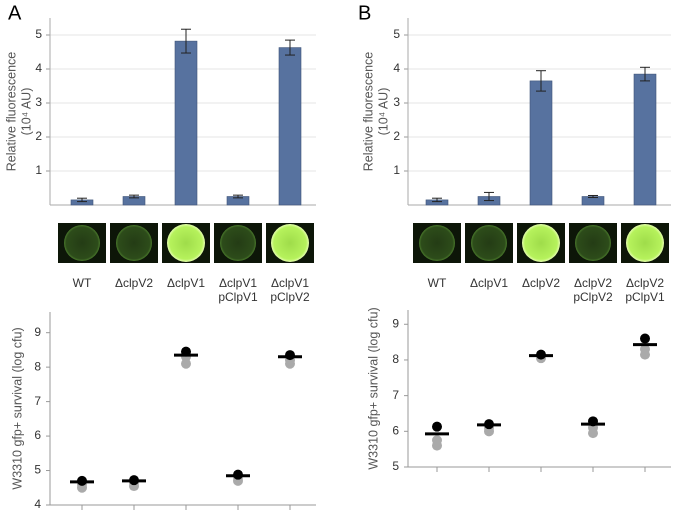 This screenshot has height=512, width=685. I want to click on x-tick-label: ΔclpV2 pClpV2, so click(593, 290).